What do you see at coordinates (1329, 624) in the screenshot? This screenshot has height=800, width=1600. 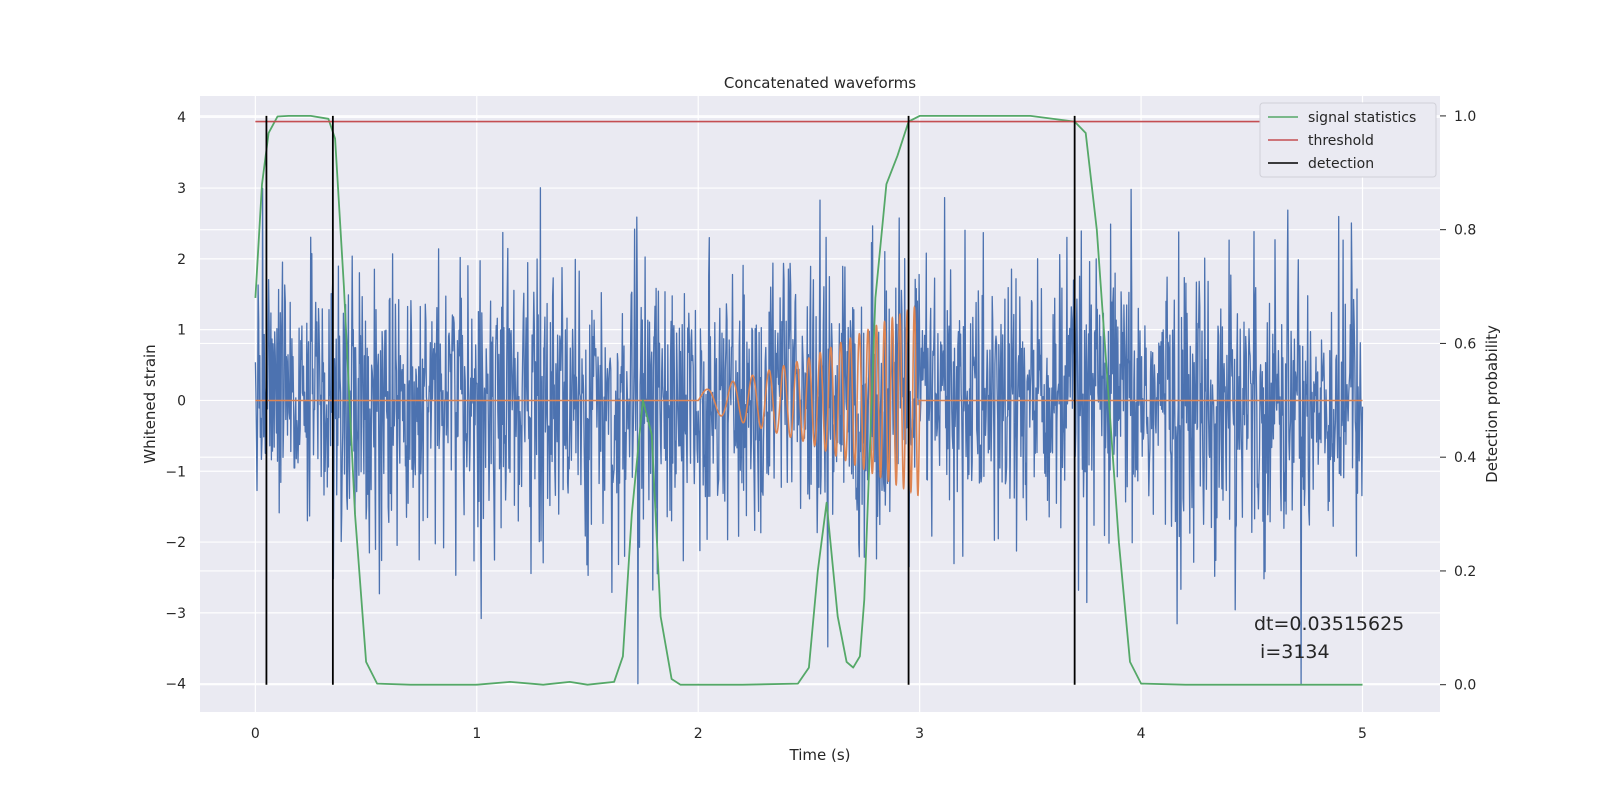 I see `annotation-line-1: dt=0.03515625` at bounding box center [1329, 624].